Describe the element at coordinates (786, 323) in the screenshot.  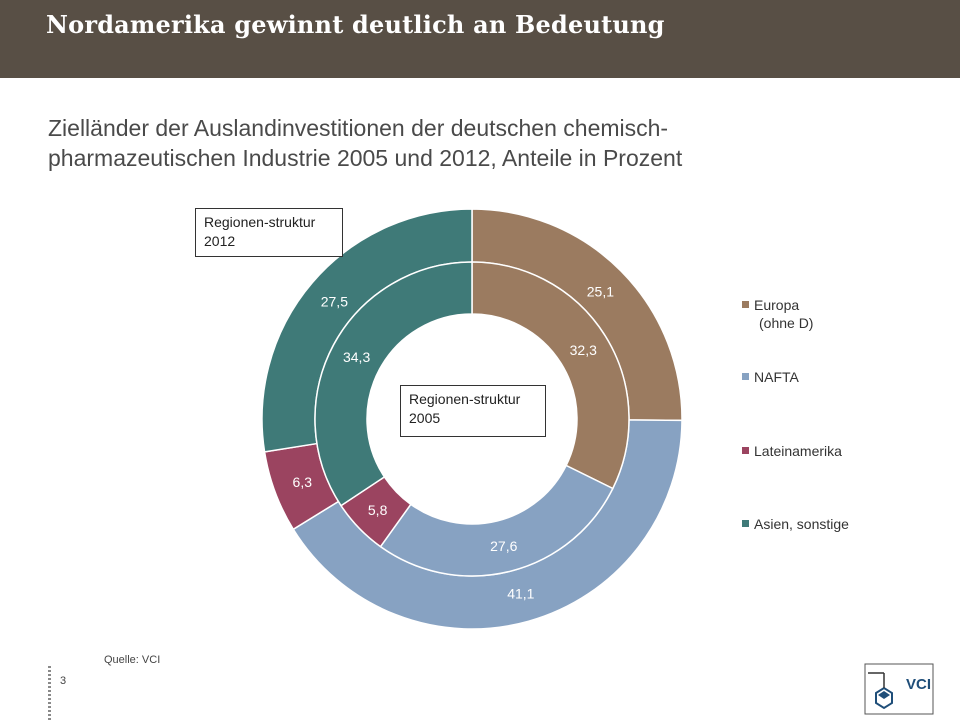
I see `legend-label-line2: (ohne D)` at that location.